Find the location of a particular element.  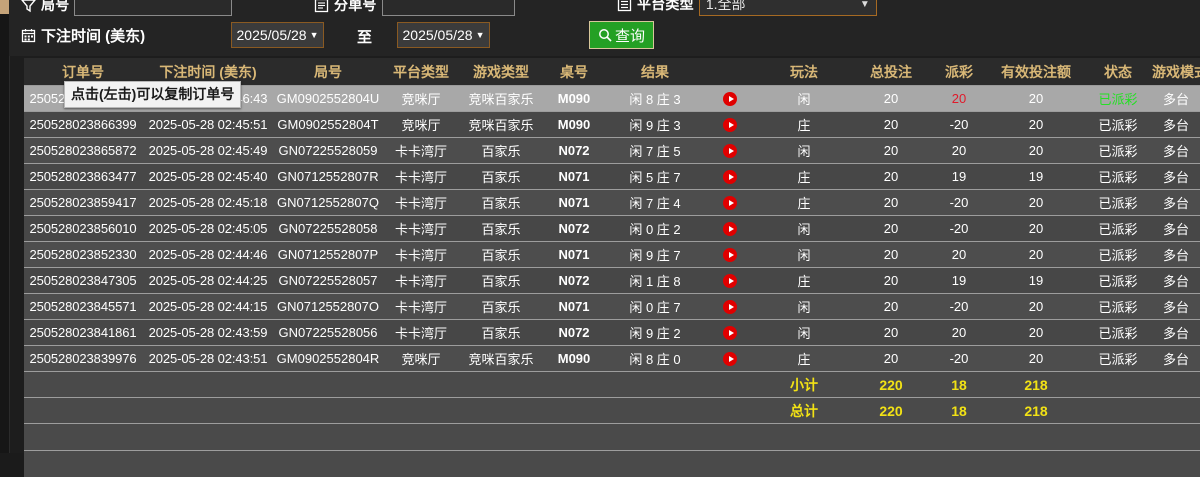

col-header-platform-type: 平台类型 is located at coordinates (421, 72).